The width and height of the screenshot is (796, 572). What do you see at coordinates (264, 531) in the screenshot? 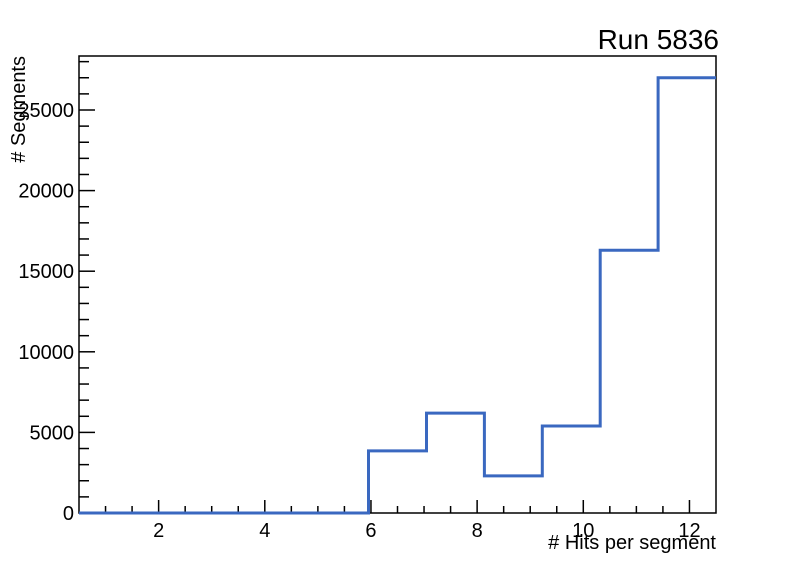
I see `x-tick-label: 4` at bounding box center [264, 531].